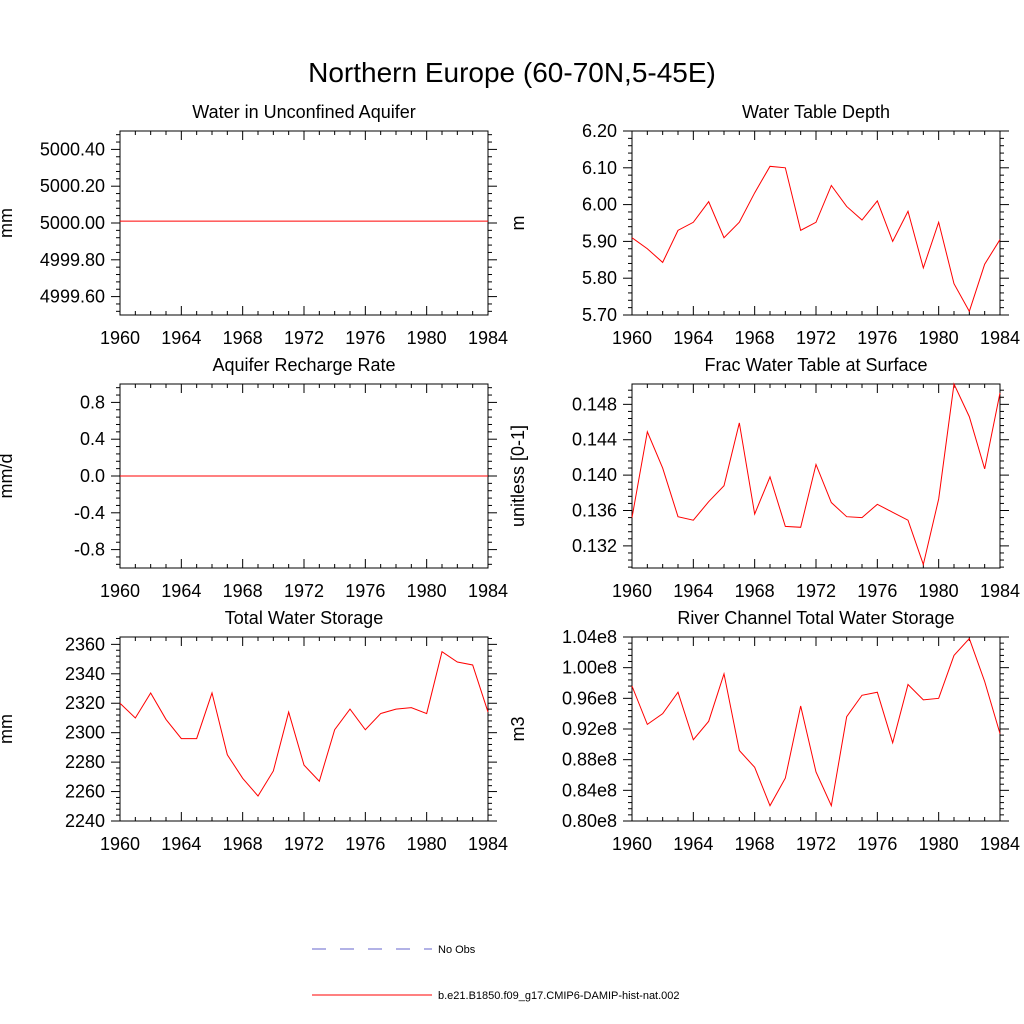  Describe the element at coordinates (589, 637) in the screenshot. I see `y-tick-label: 1.04e8` at that location.